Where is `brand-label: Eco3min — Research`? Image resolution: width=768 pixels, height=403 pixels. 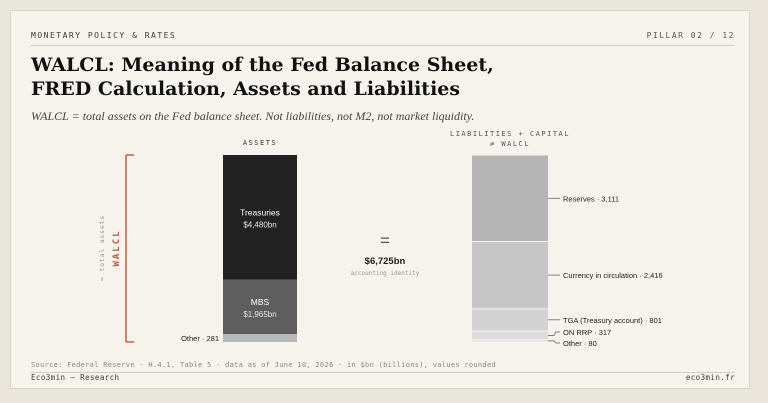
brand-label: Eco3min — Research is located at coordinates (75, 377).